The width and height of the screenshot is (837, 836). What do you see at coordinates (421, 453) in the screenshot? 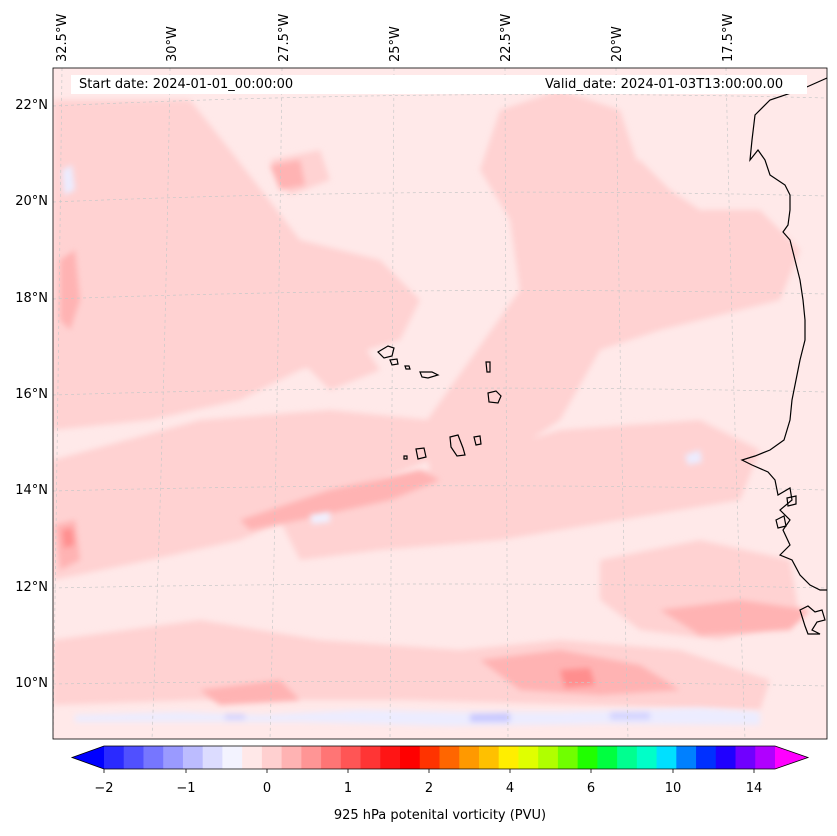
I see `island-fogo` at bounding box center [421, 453].